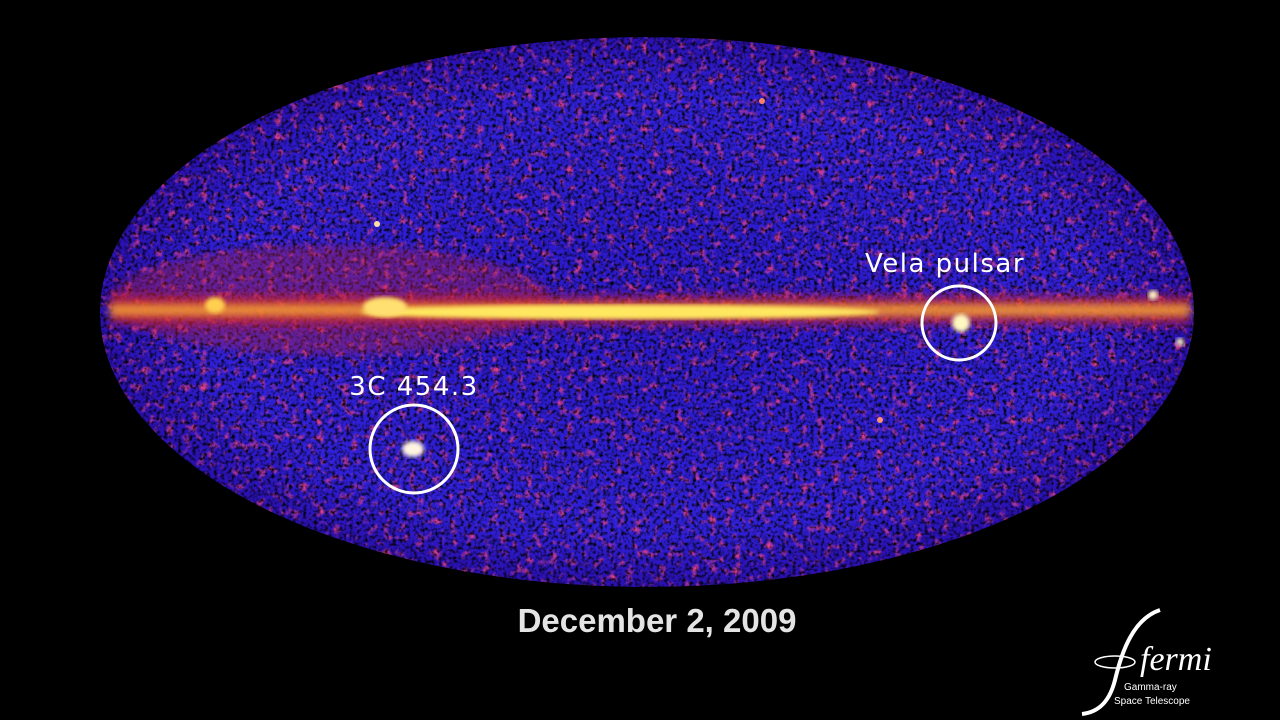 This screenshot has height=720, width=1280. I want to click on annotation-label: Vela pulsar, so click(945, 264).